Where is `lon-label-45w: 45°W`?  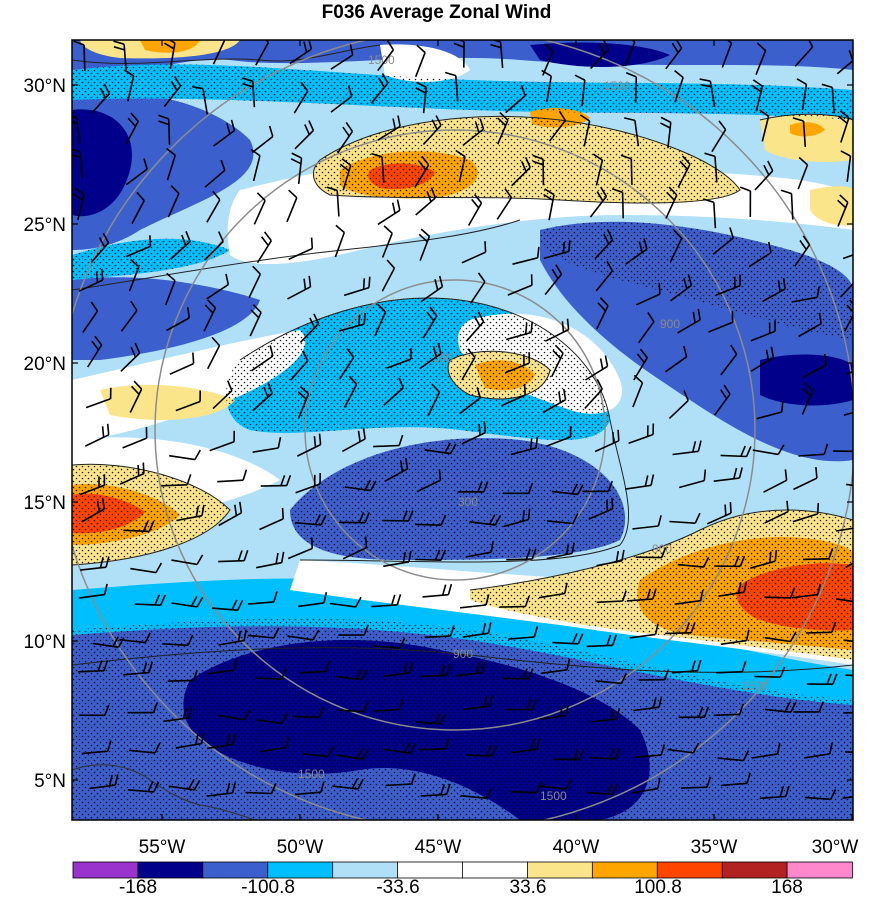 lon-label-45w: 45°W is located at coordinates (438, 847).